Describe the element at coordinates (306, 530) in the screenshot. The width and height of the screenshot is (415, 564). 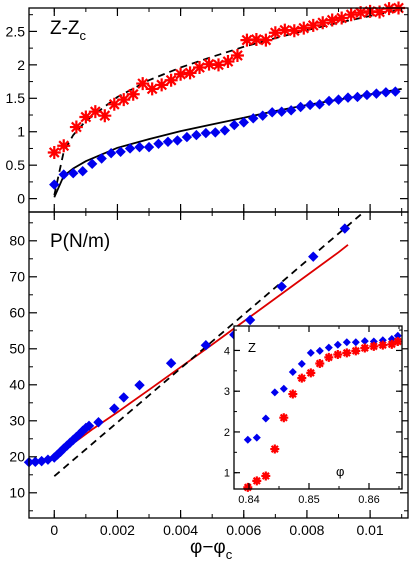
I see `bottom-xtick-label-4: 0.008` at that location.